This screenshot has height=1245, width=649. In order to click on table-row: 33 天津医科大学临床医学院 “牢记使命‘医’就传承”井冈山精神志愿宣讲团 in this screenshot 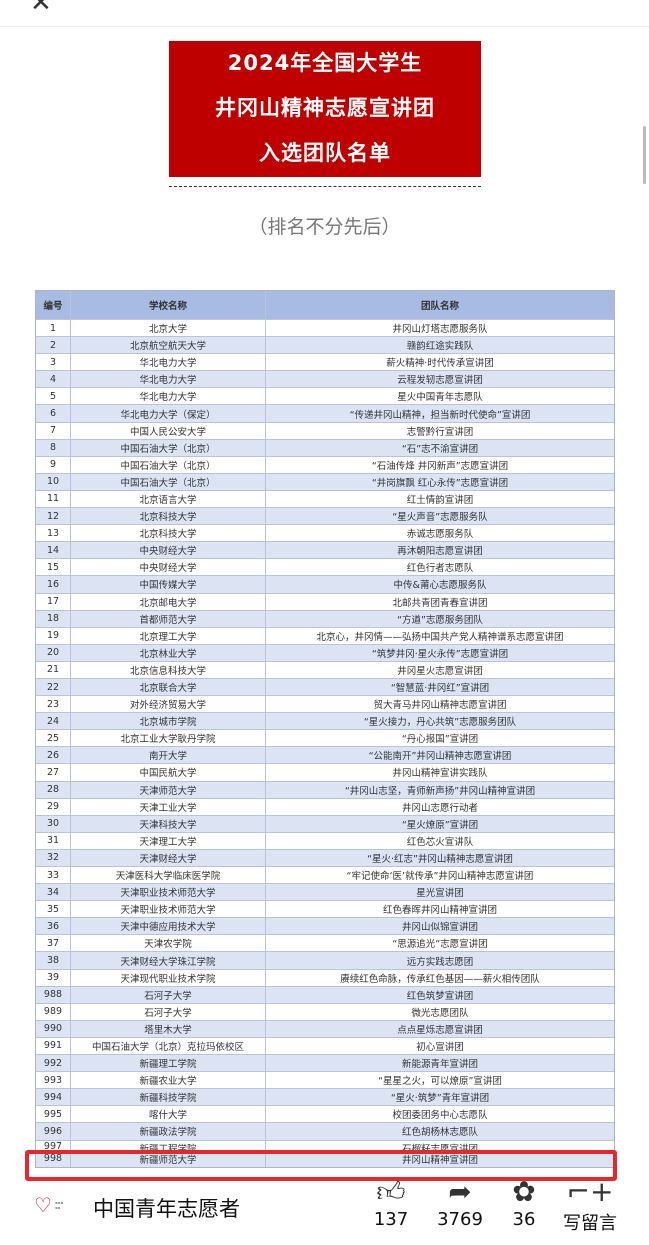, I will do `click(325, 875)`.